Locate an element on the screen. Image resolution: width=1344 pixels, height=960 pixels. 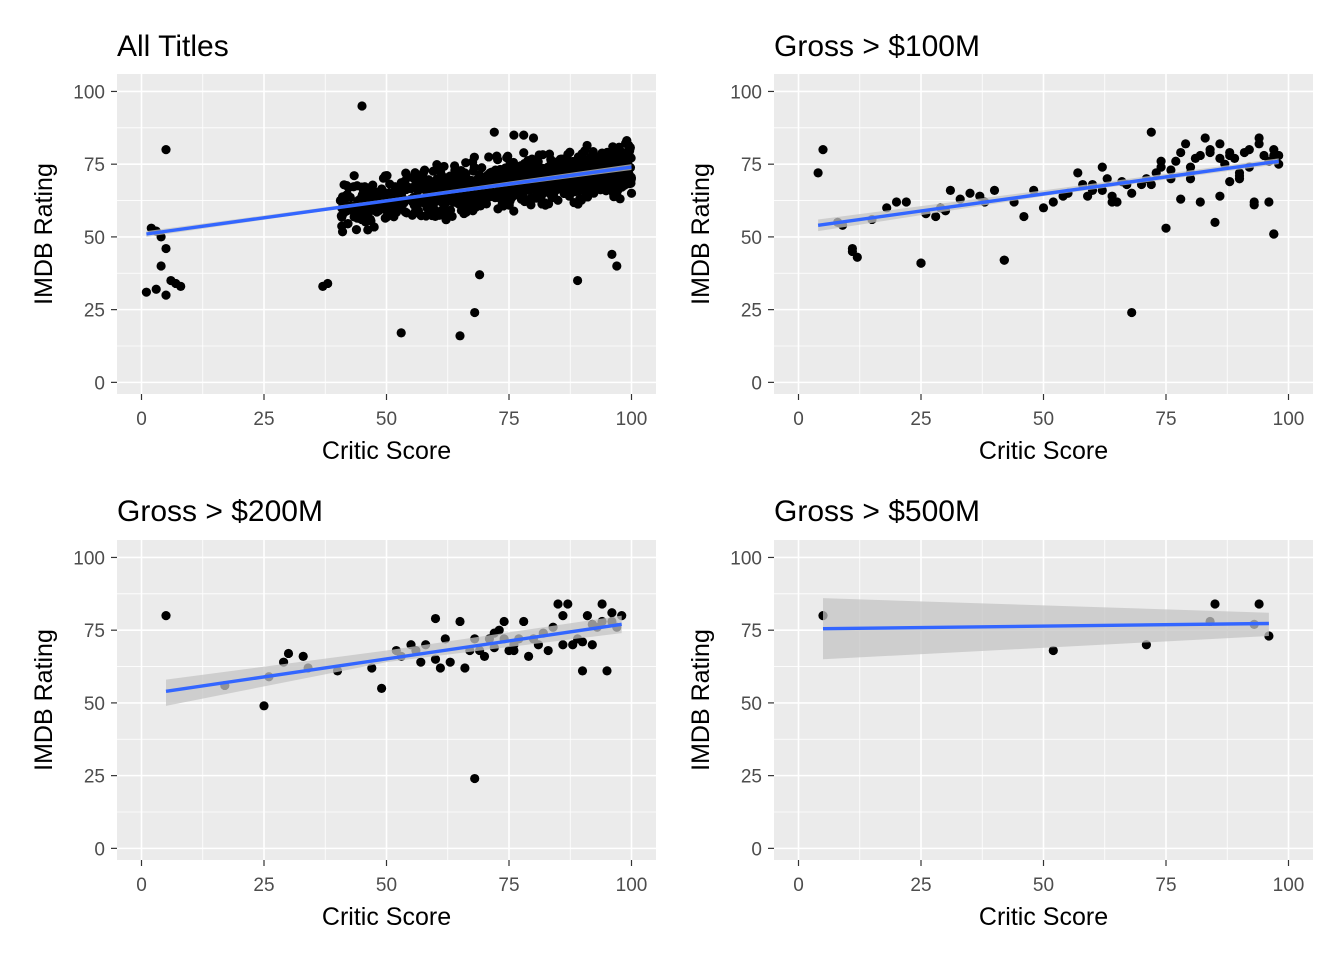
panel-title: All Titles is located at coordinates (173, 46).